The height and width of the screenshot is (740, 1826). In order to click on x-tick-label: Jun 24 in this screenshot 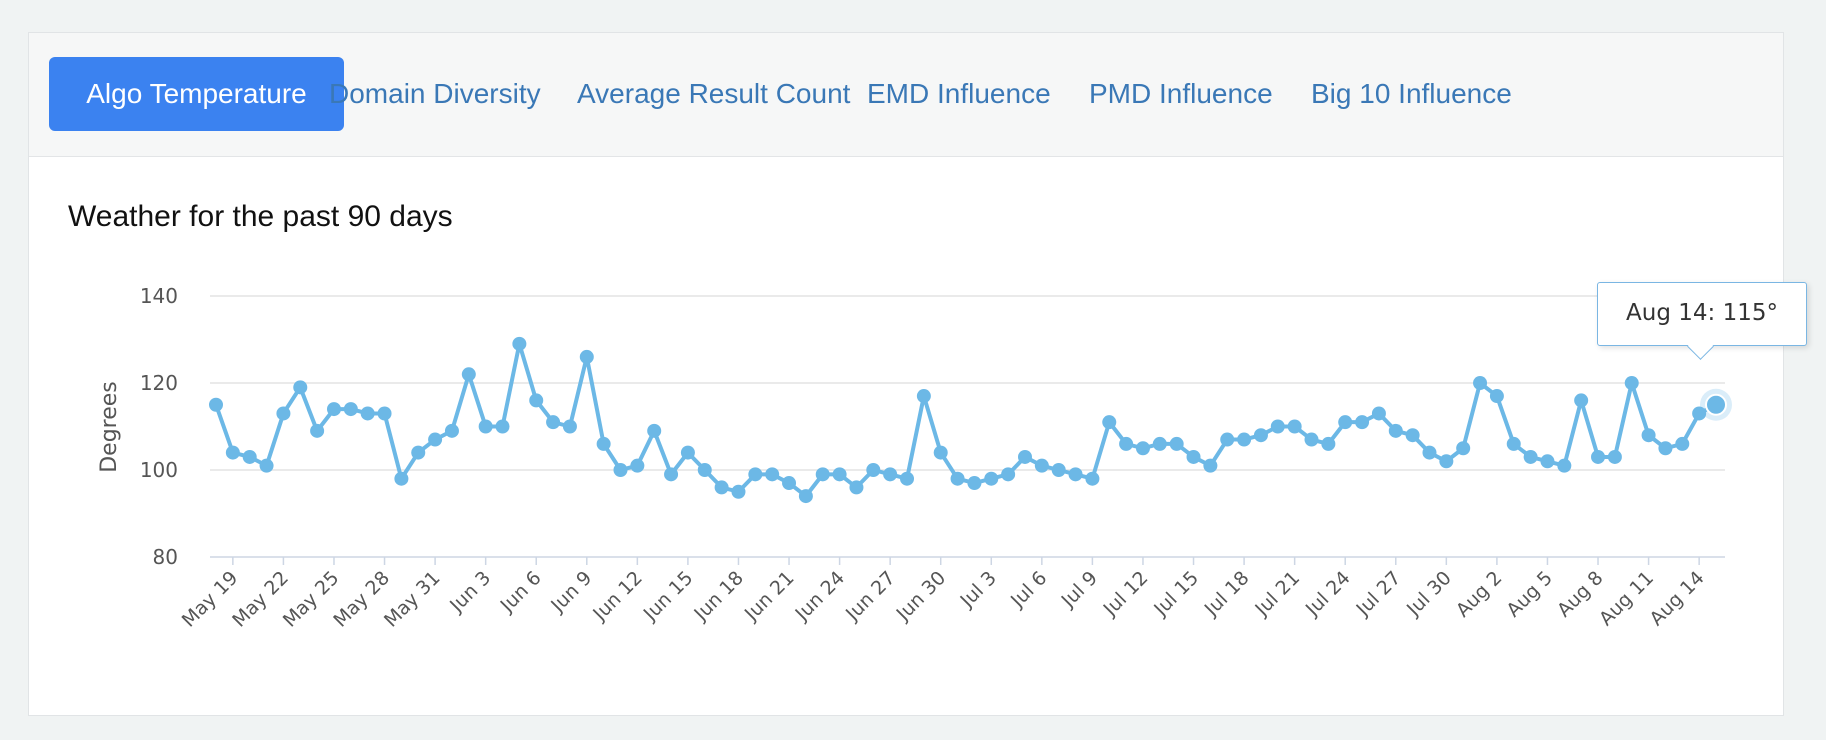, I will do `click(820, 596)`.